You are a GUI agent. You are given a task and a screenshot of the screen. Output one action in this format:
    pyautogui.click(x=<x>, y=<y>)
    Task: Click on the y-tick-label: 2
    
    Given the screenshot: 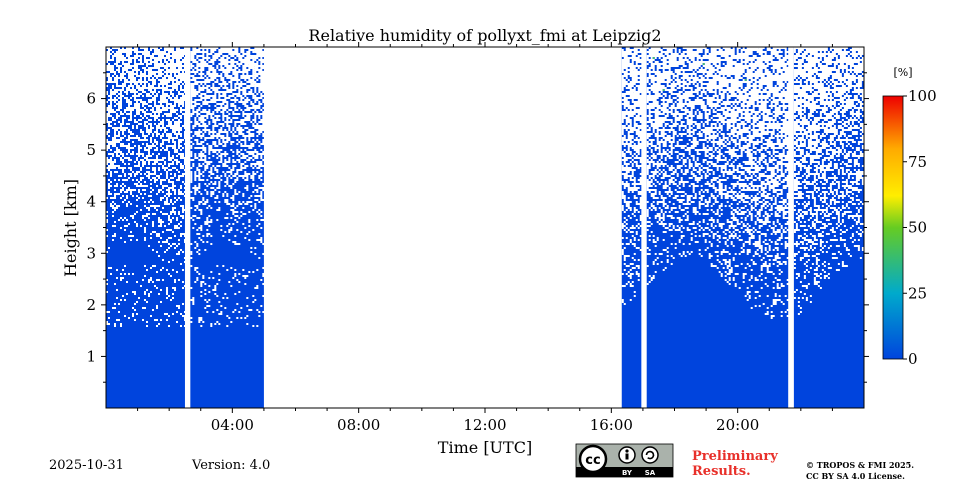 What is the action you would take?
    pyautogui.click(x=91, y=305)
    